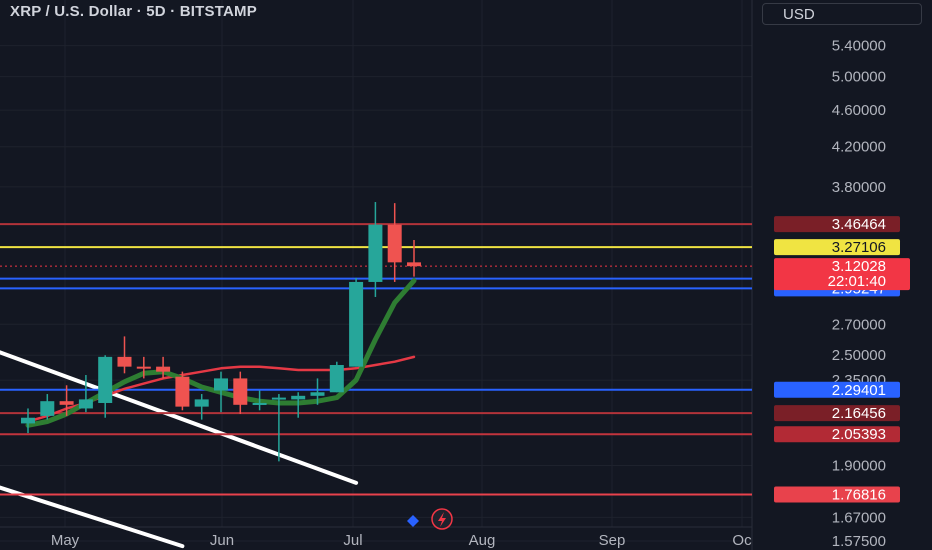 The height and width of the screenshot is (550, 932). What do you see at coordinates (859, 541) in the screenshot?
I see `price-tick-label: 1.57500` at bounding box center [859, 541].